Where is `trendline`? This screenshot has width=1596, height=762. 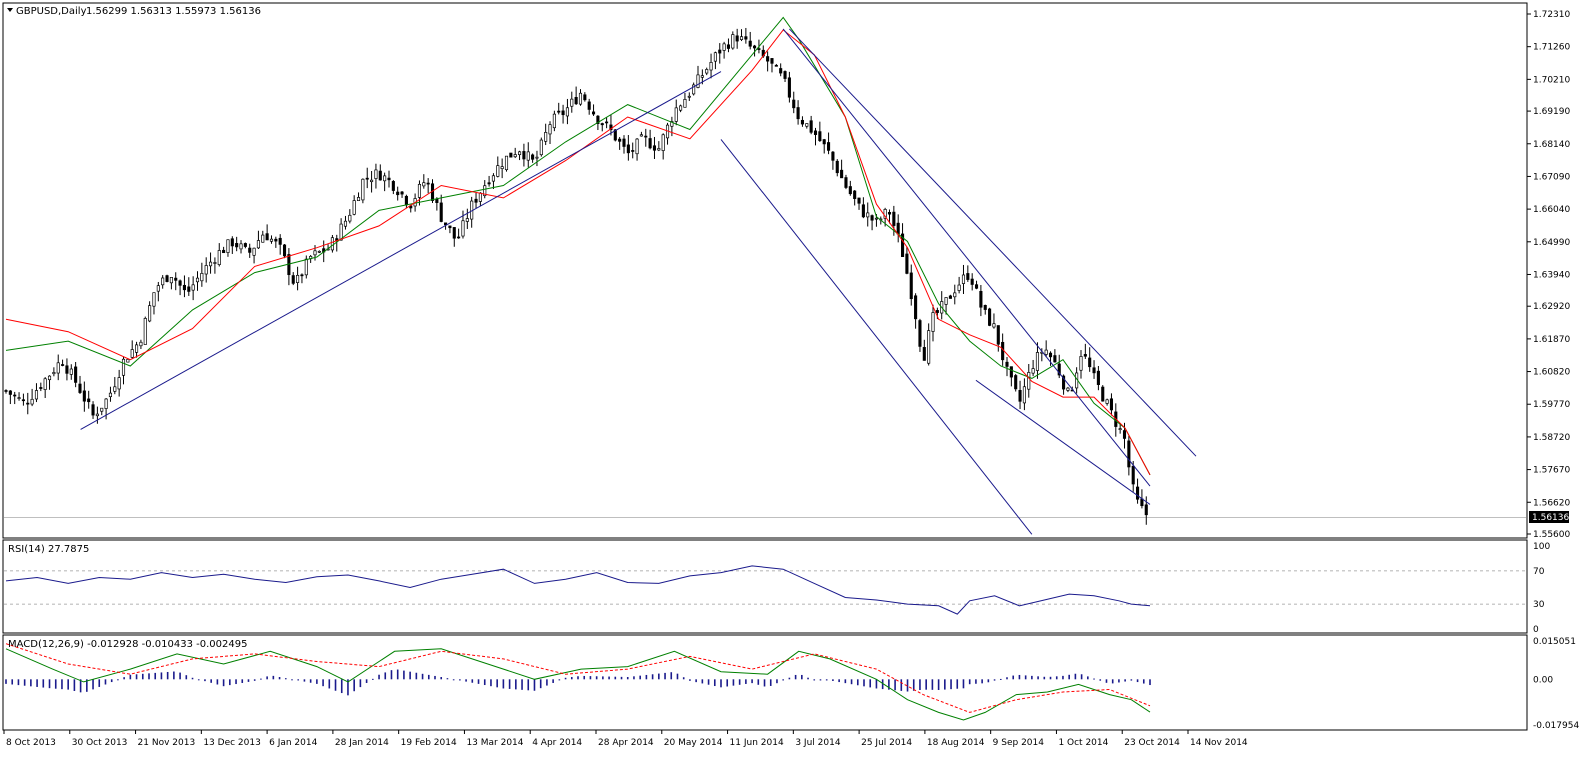 trendline is located at coordinates (966, 257).